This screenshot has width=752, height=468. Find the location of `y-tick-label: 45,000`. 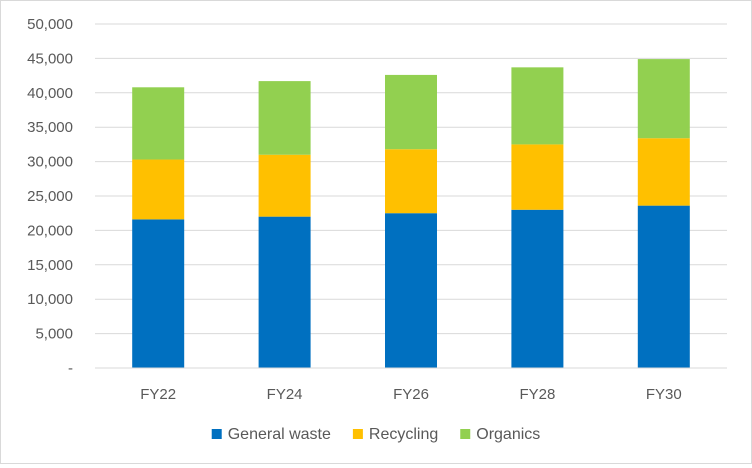

y-tick-label: 45,000 is located at coordinates (50, 58).